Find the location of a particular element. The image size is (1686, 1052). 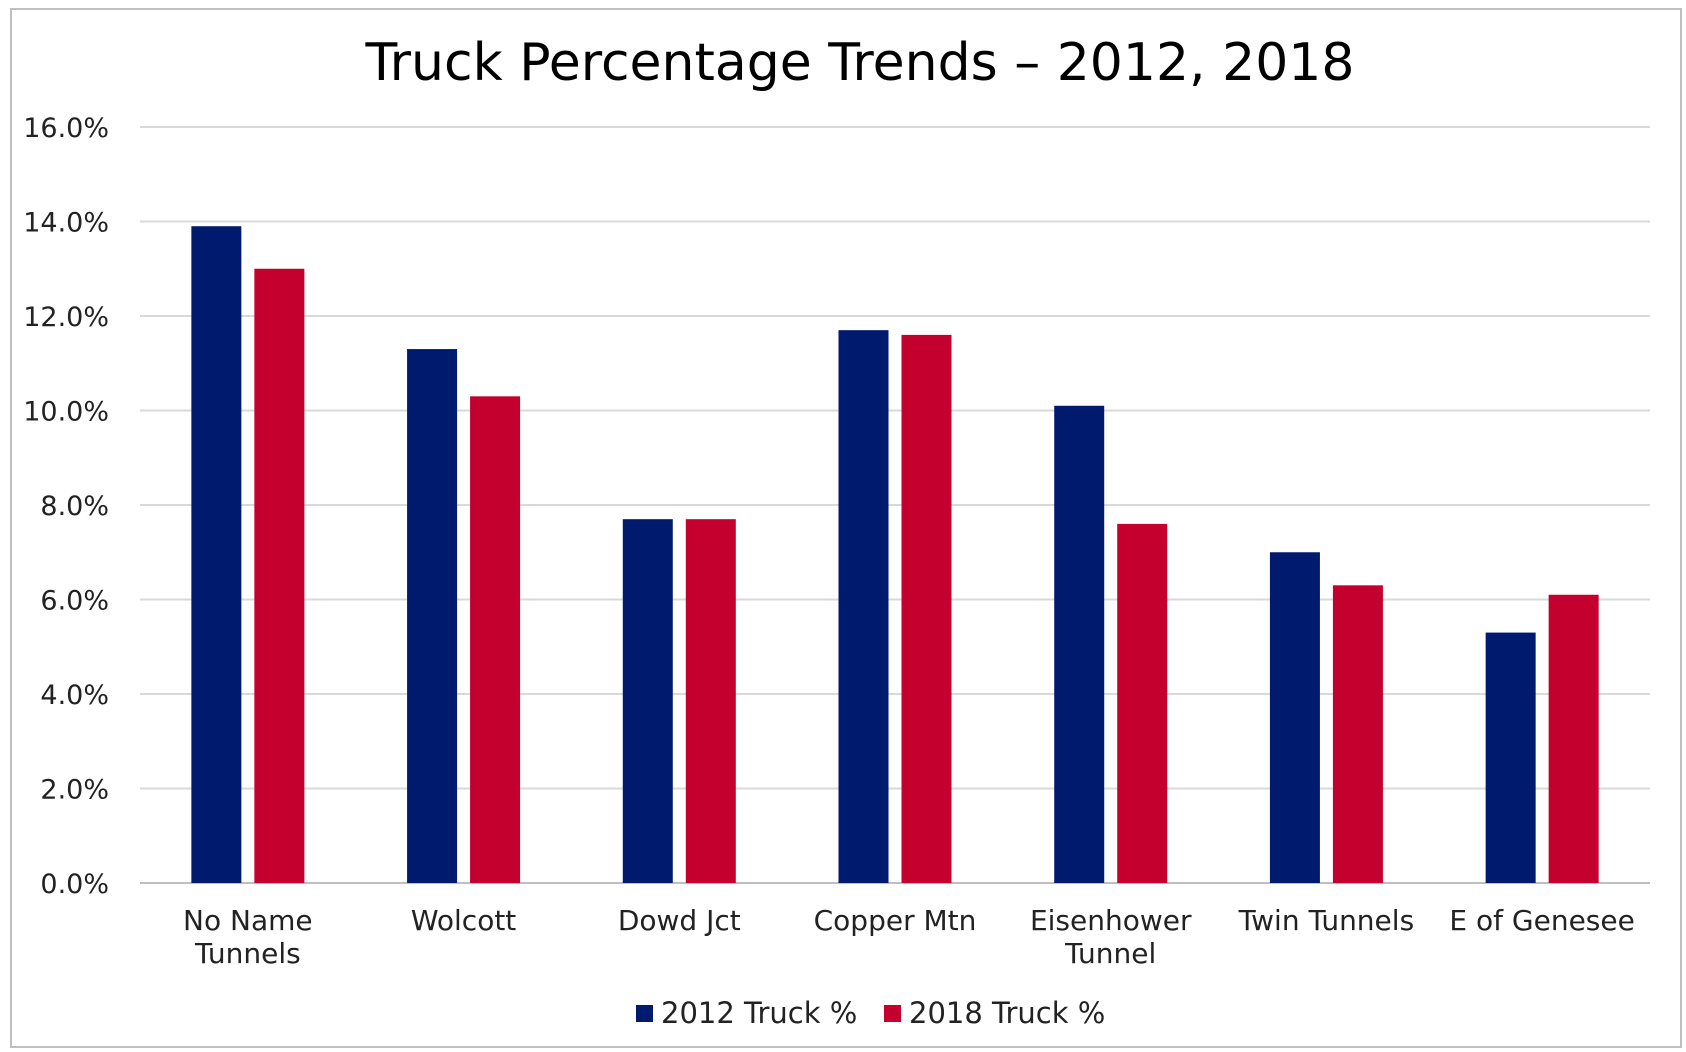

y-tick-label: 8.0% is located at coordinates (74, 506).